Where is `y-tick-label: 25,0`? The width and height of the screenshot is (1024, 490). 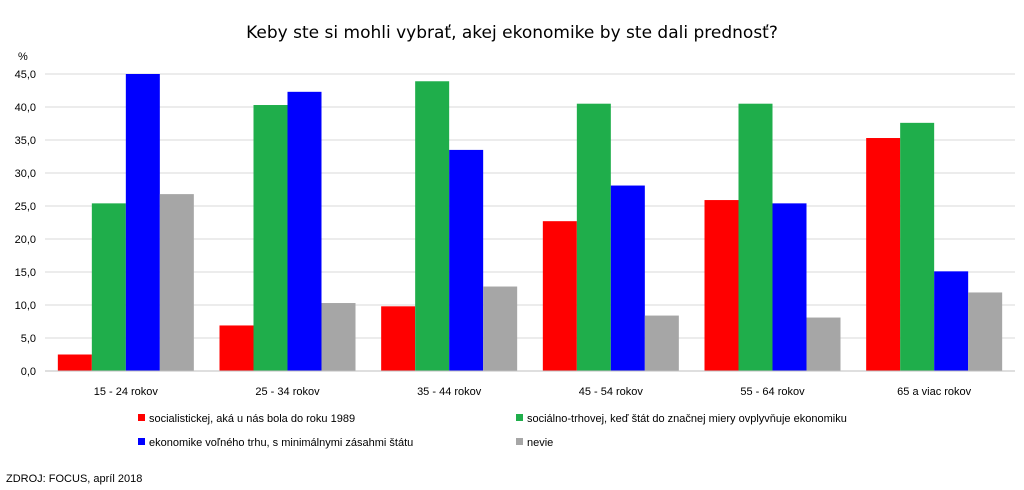
y-tick-label: 25,0 is located at coordinates (25, 207).